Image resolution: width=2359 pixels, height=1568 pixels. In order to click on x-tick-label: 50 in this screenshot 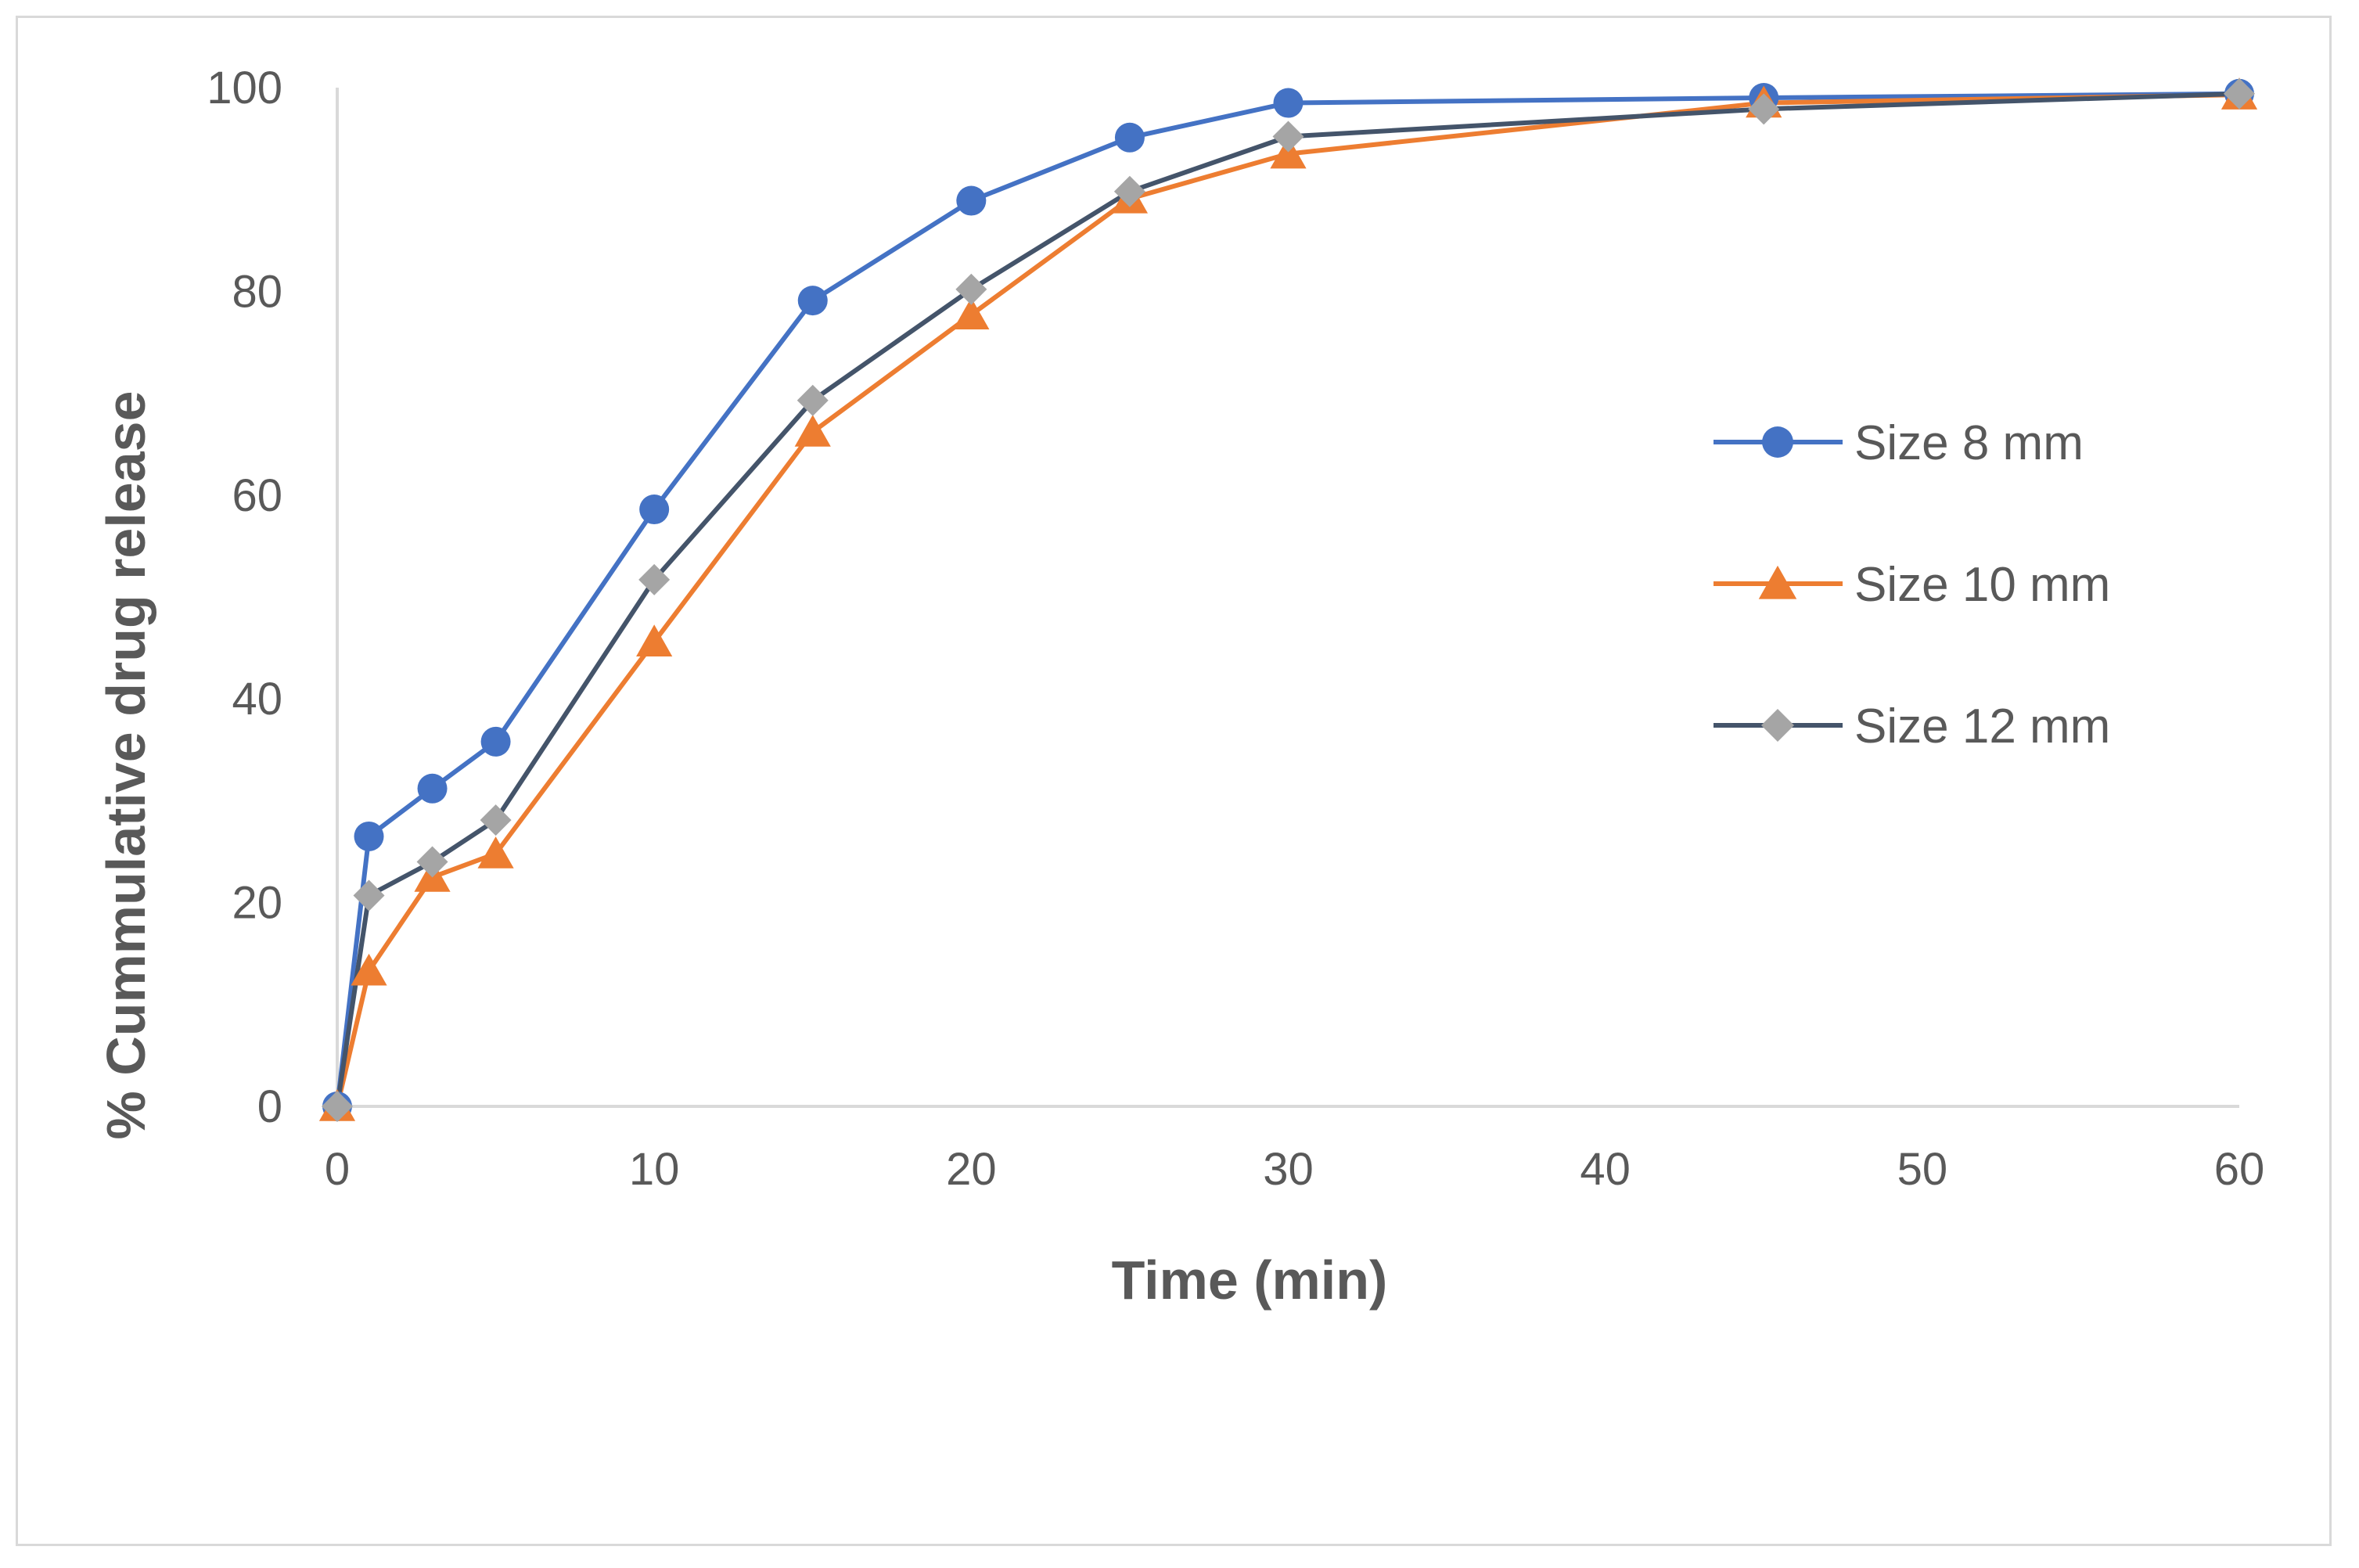, I will do `click(1923, 1169)`.